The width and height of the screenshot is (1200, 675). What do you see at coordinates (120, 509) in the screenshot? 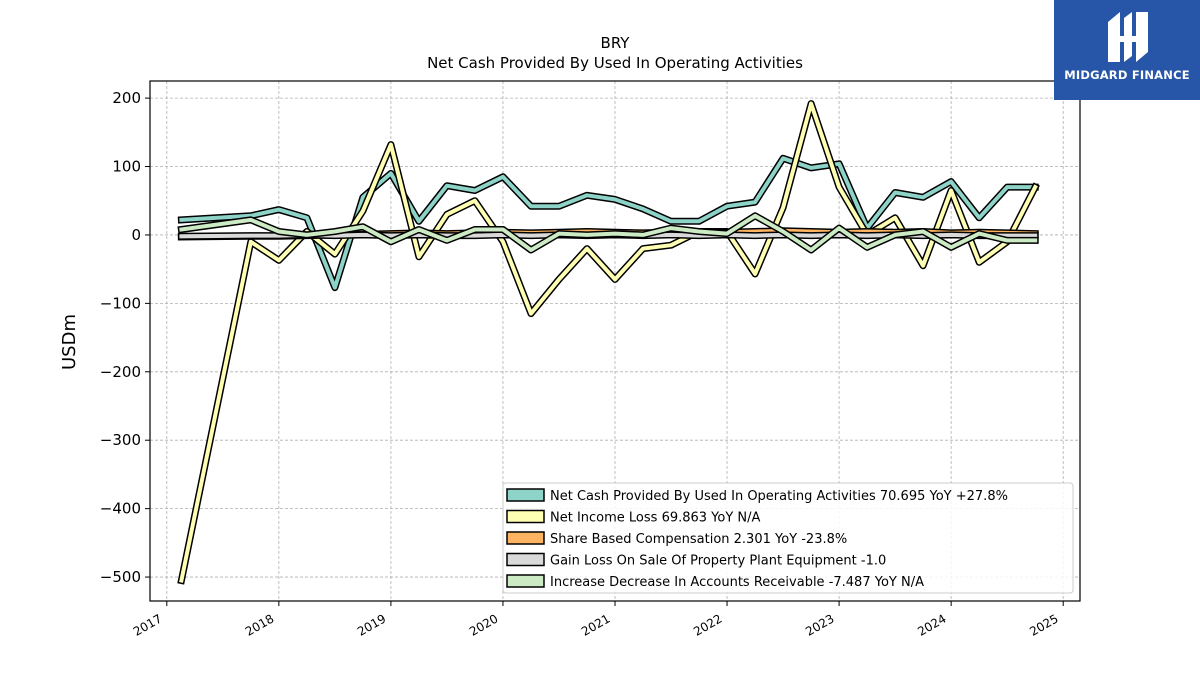
I see `y-tick-label: −400` at bounding box center [120, 509].